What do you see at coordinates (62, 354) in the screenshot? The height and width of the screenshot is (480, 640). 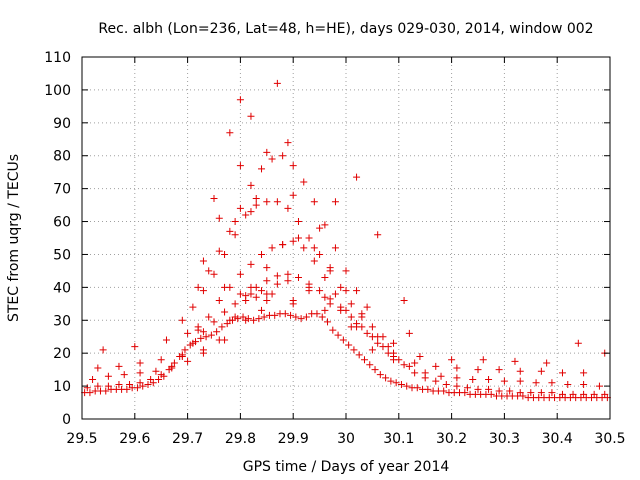 I see `y-tick-label: 20` at bounding box center [62, 354].